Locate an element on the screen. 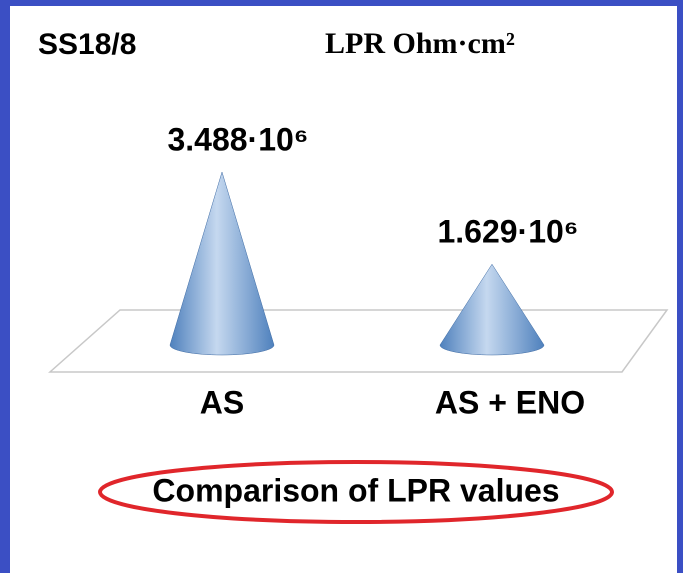 The width and height of the screenshot is (683, 573). caption: Comparison of LPR values is located at coordinates (355, 490).